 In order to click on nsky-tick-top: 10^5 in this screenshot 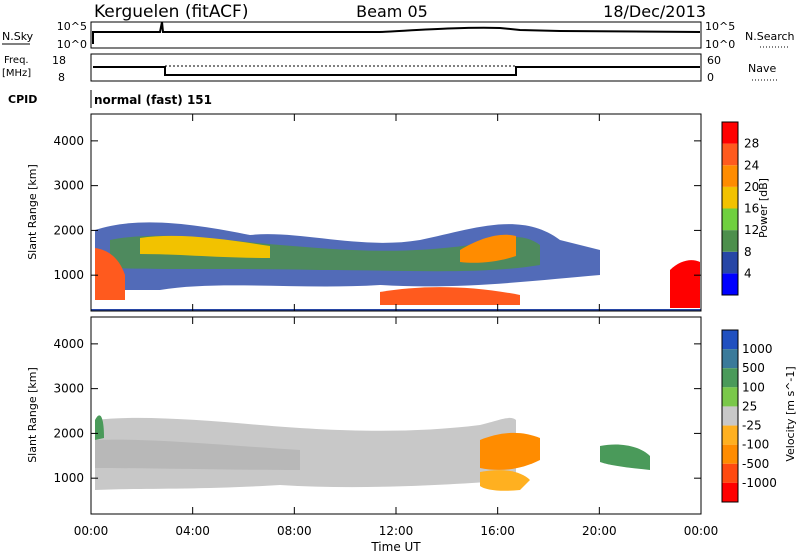, I will do `click(72, 26)`.